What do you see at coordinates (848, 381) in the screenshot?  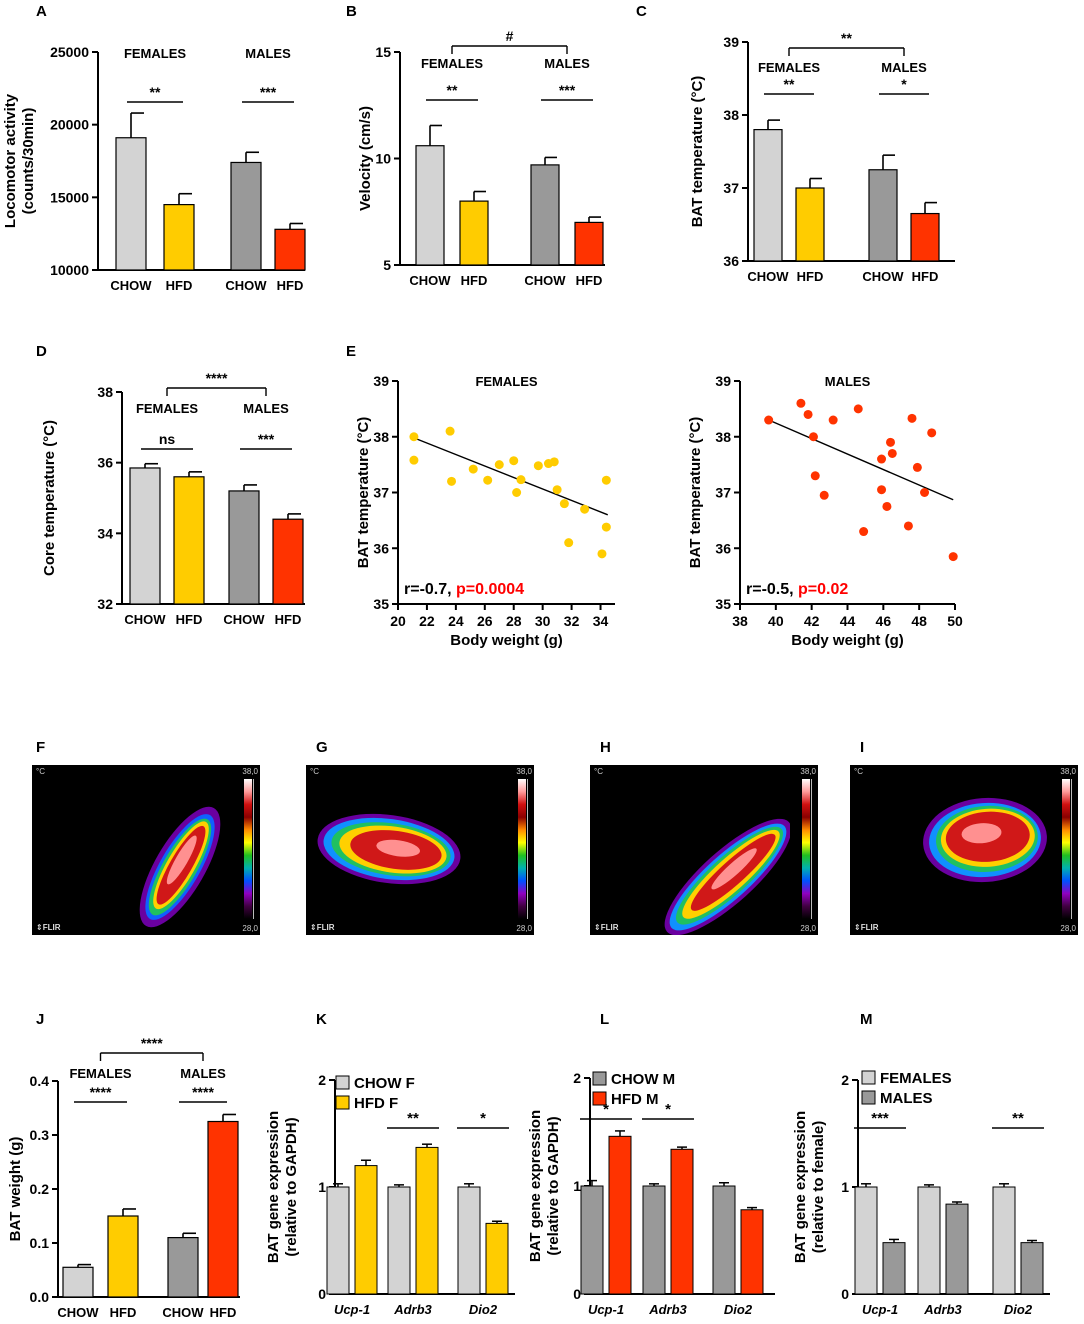 I see `scatter-title: MALES` at bounding box center [848, 381].